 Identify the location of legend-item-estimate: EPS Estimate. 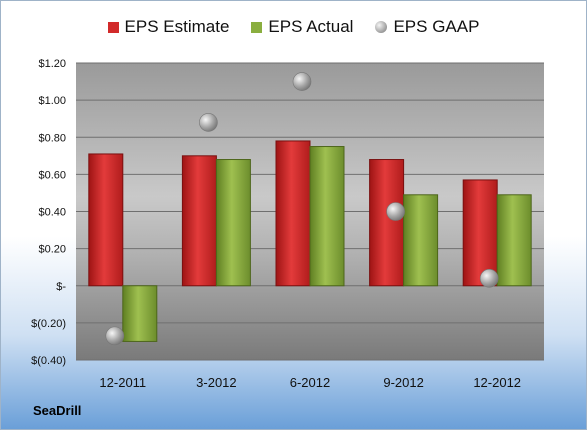
(168, 27).